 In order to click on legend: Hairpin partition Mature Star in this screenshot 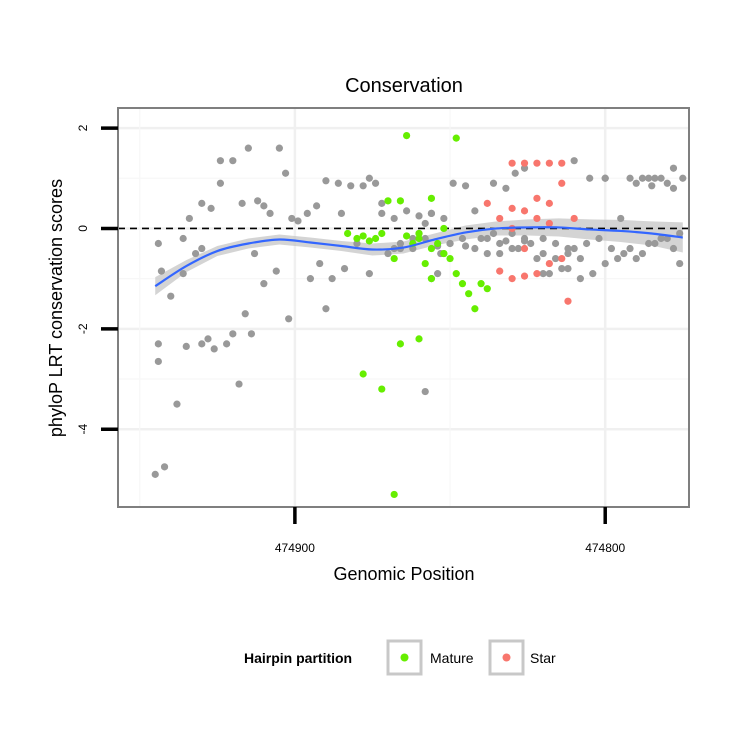, I will do `click(400, 657)`.